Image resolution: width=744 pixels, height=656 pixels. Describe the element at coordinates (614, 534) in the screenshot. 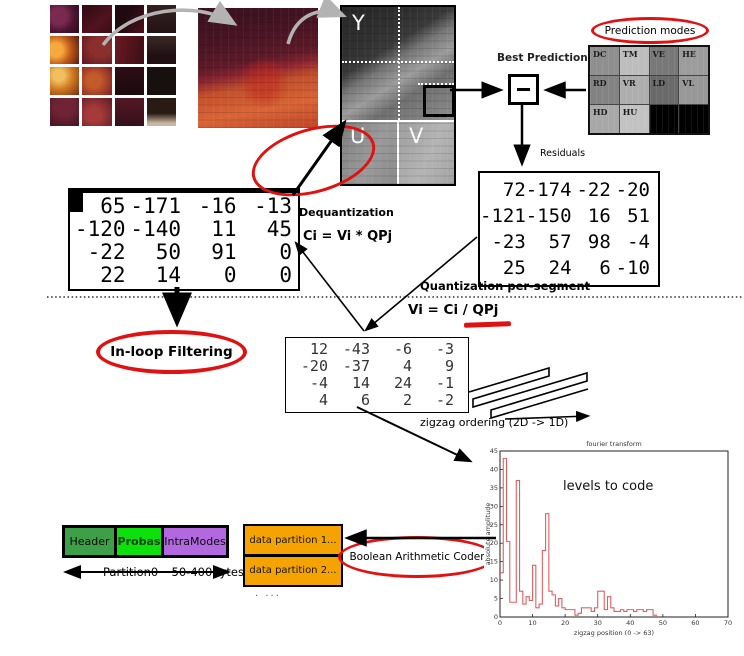

I see `plot-border` at that location.